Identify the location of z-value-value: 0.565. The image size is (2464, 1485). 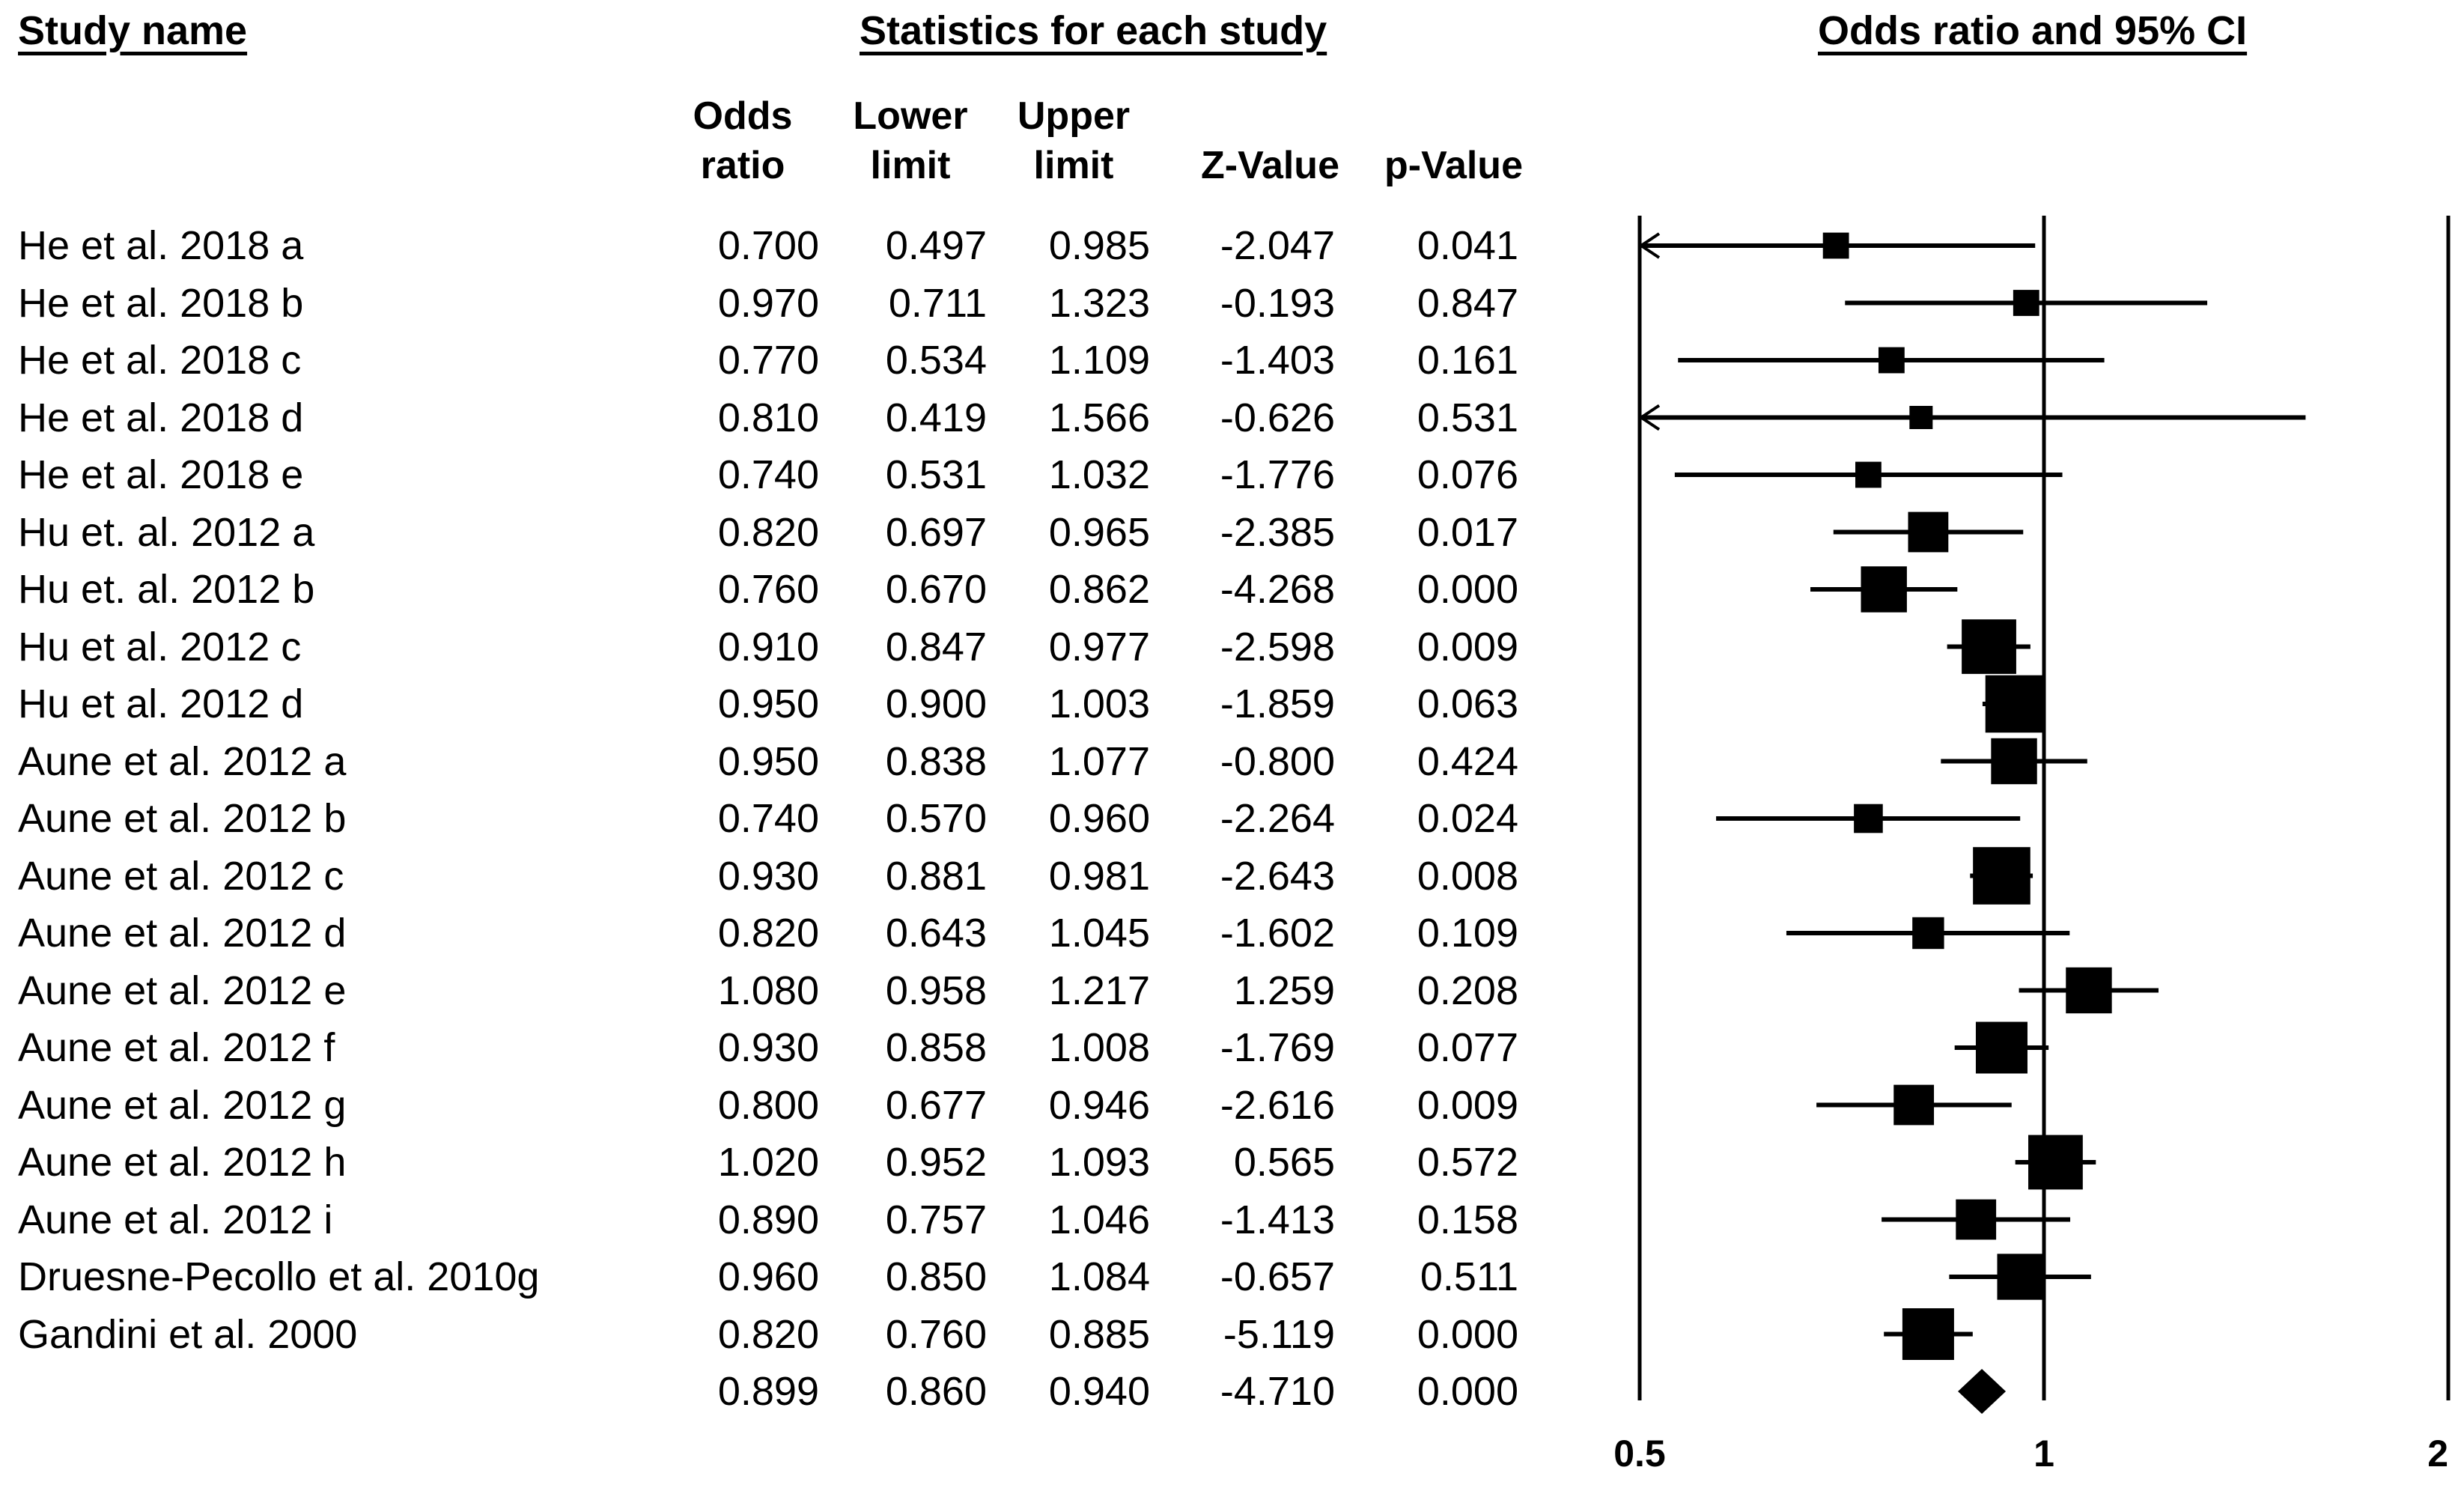
(1284, 1162).